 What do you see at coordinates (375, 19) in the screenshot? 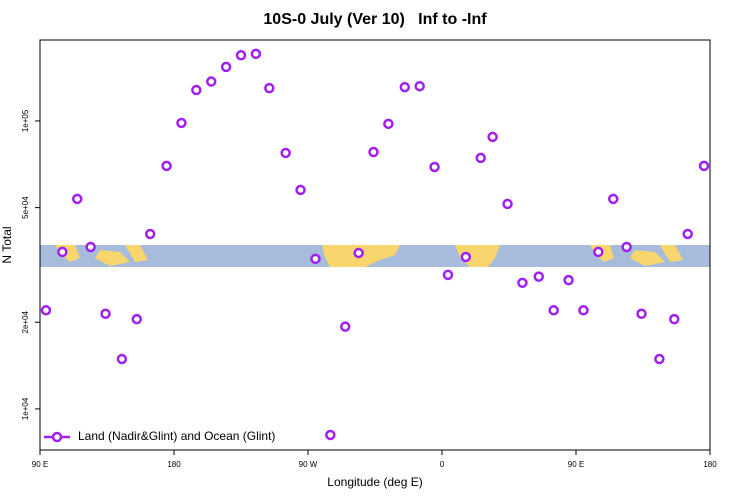
I see `chart-title: 10S-0 July (Ver 10) Inf to -Inf` at bounding box center [375, 19].